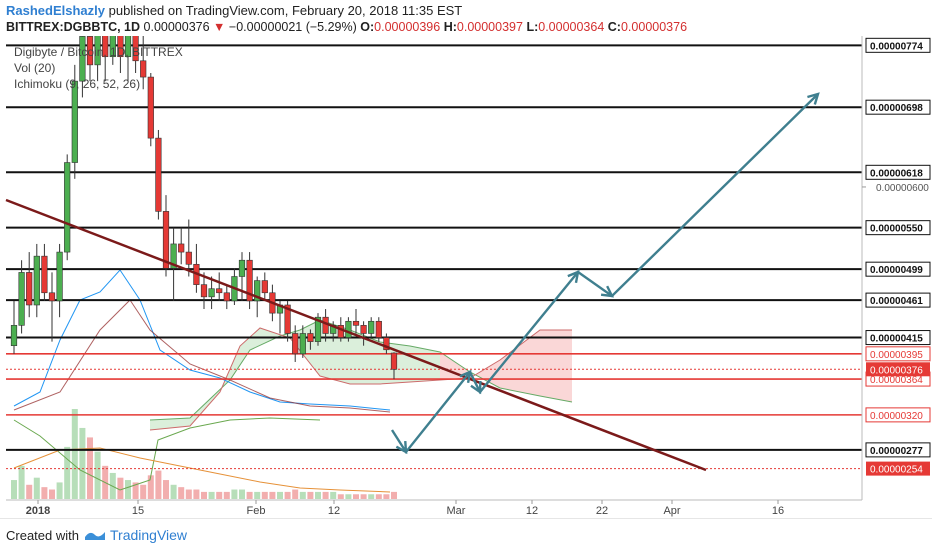 This screenshot has width=932, height=551. I want to click on price-level-label: 0.00000774, so click(896, 46).